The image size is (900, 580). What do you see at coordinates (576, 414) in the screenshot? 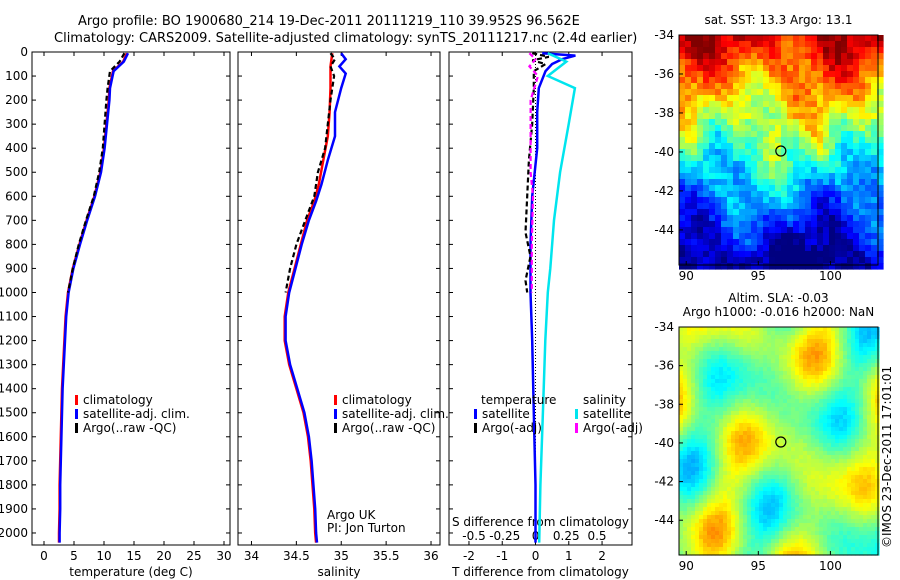
I see `legend-swatch` at bounding box center [576, 414].